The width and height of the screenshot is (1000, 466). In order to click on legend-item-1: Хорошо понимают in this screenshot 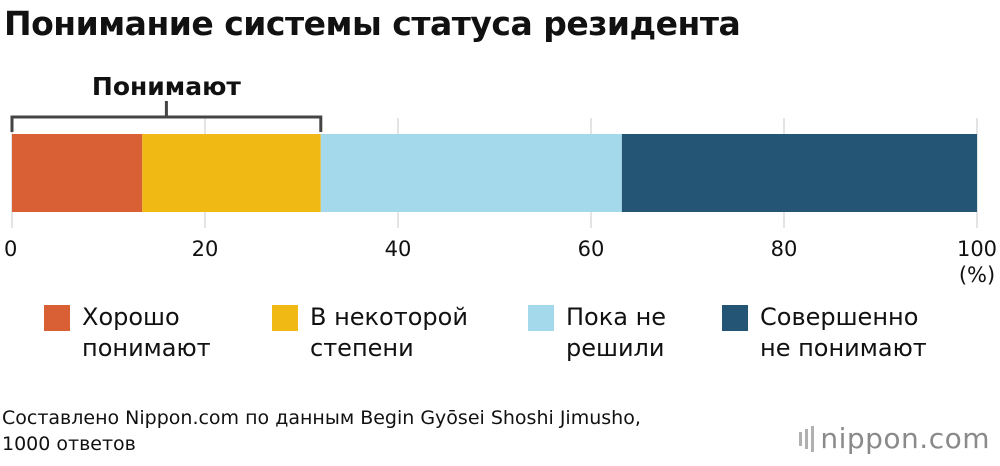, I will do `click(127, 333)`.